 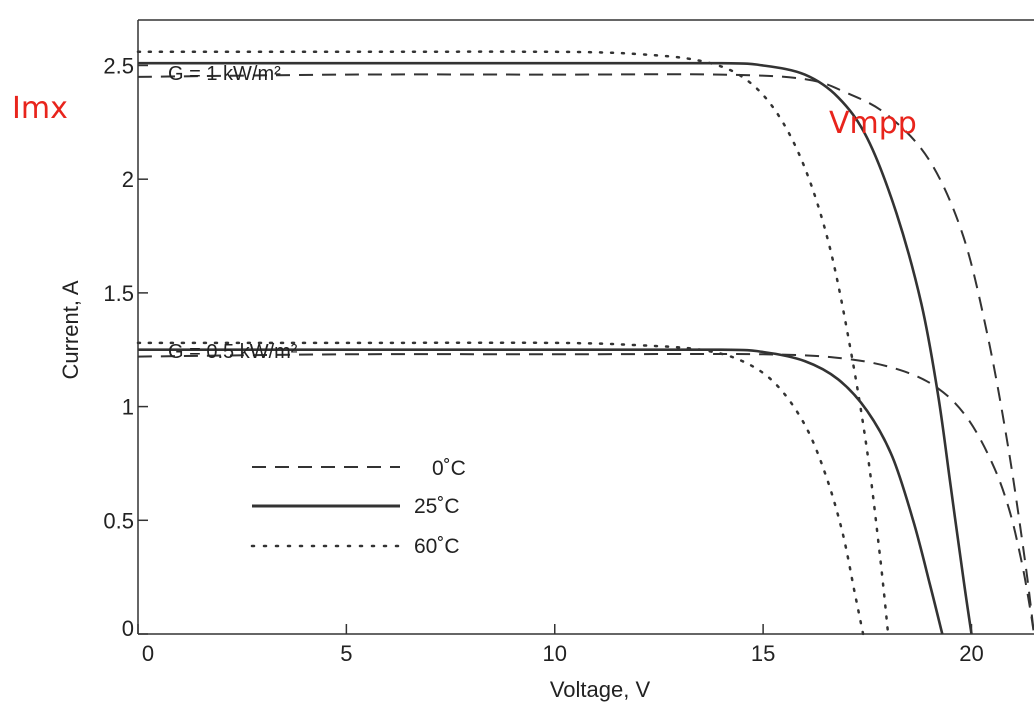 What do you see at coordinates (128, 628) in the screenshot?
I see `y-tick-label: 0` at bounding box center [128, 628].